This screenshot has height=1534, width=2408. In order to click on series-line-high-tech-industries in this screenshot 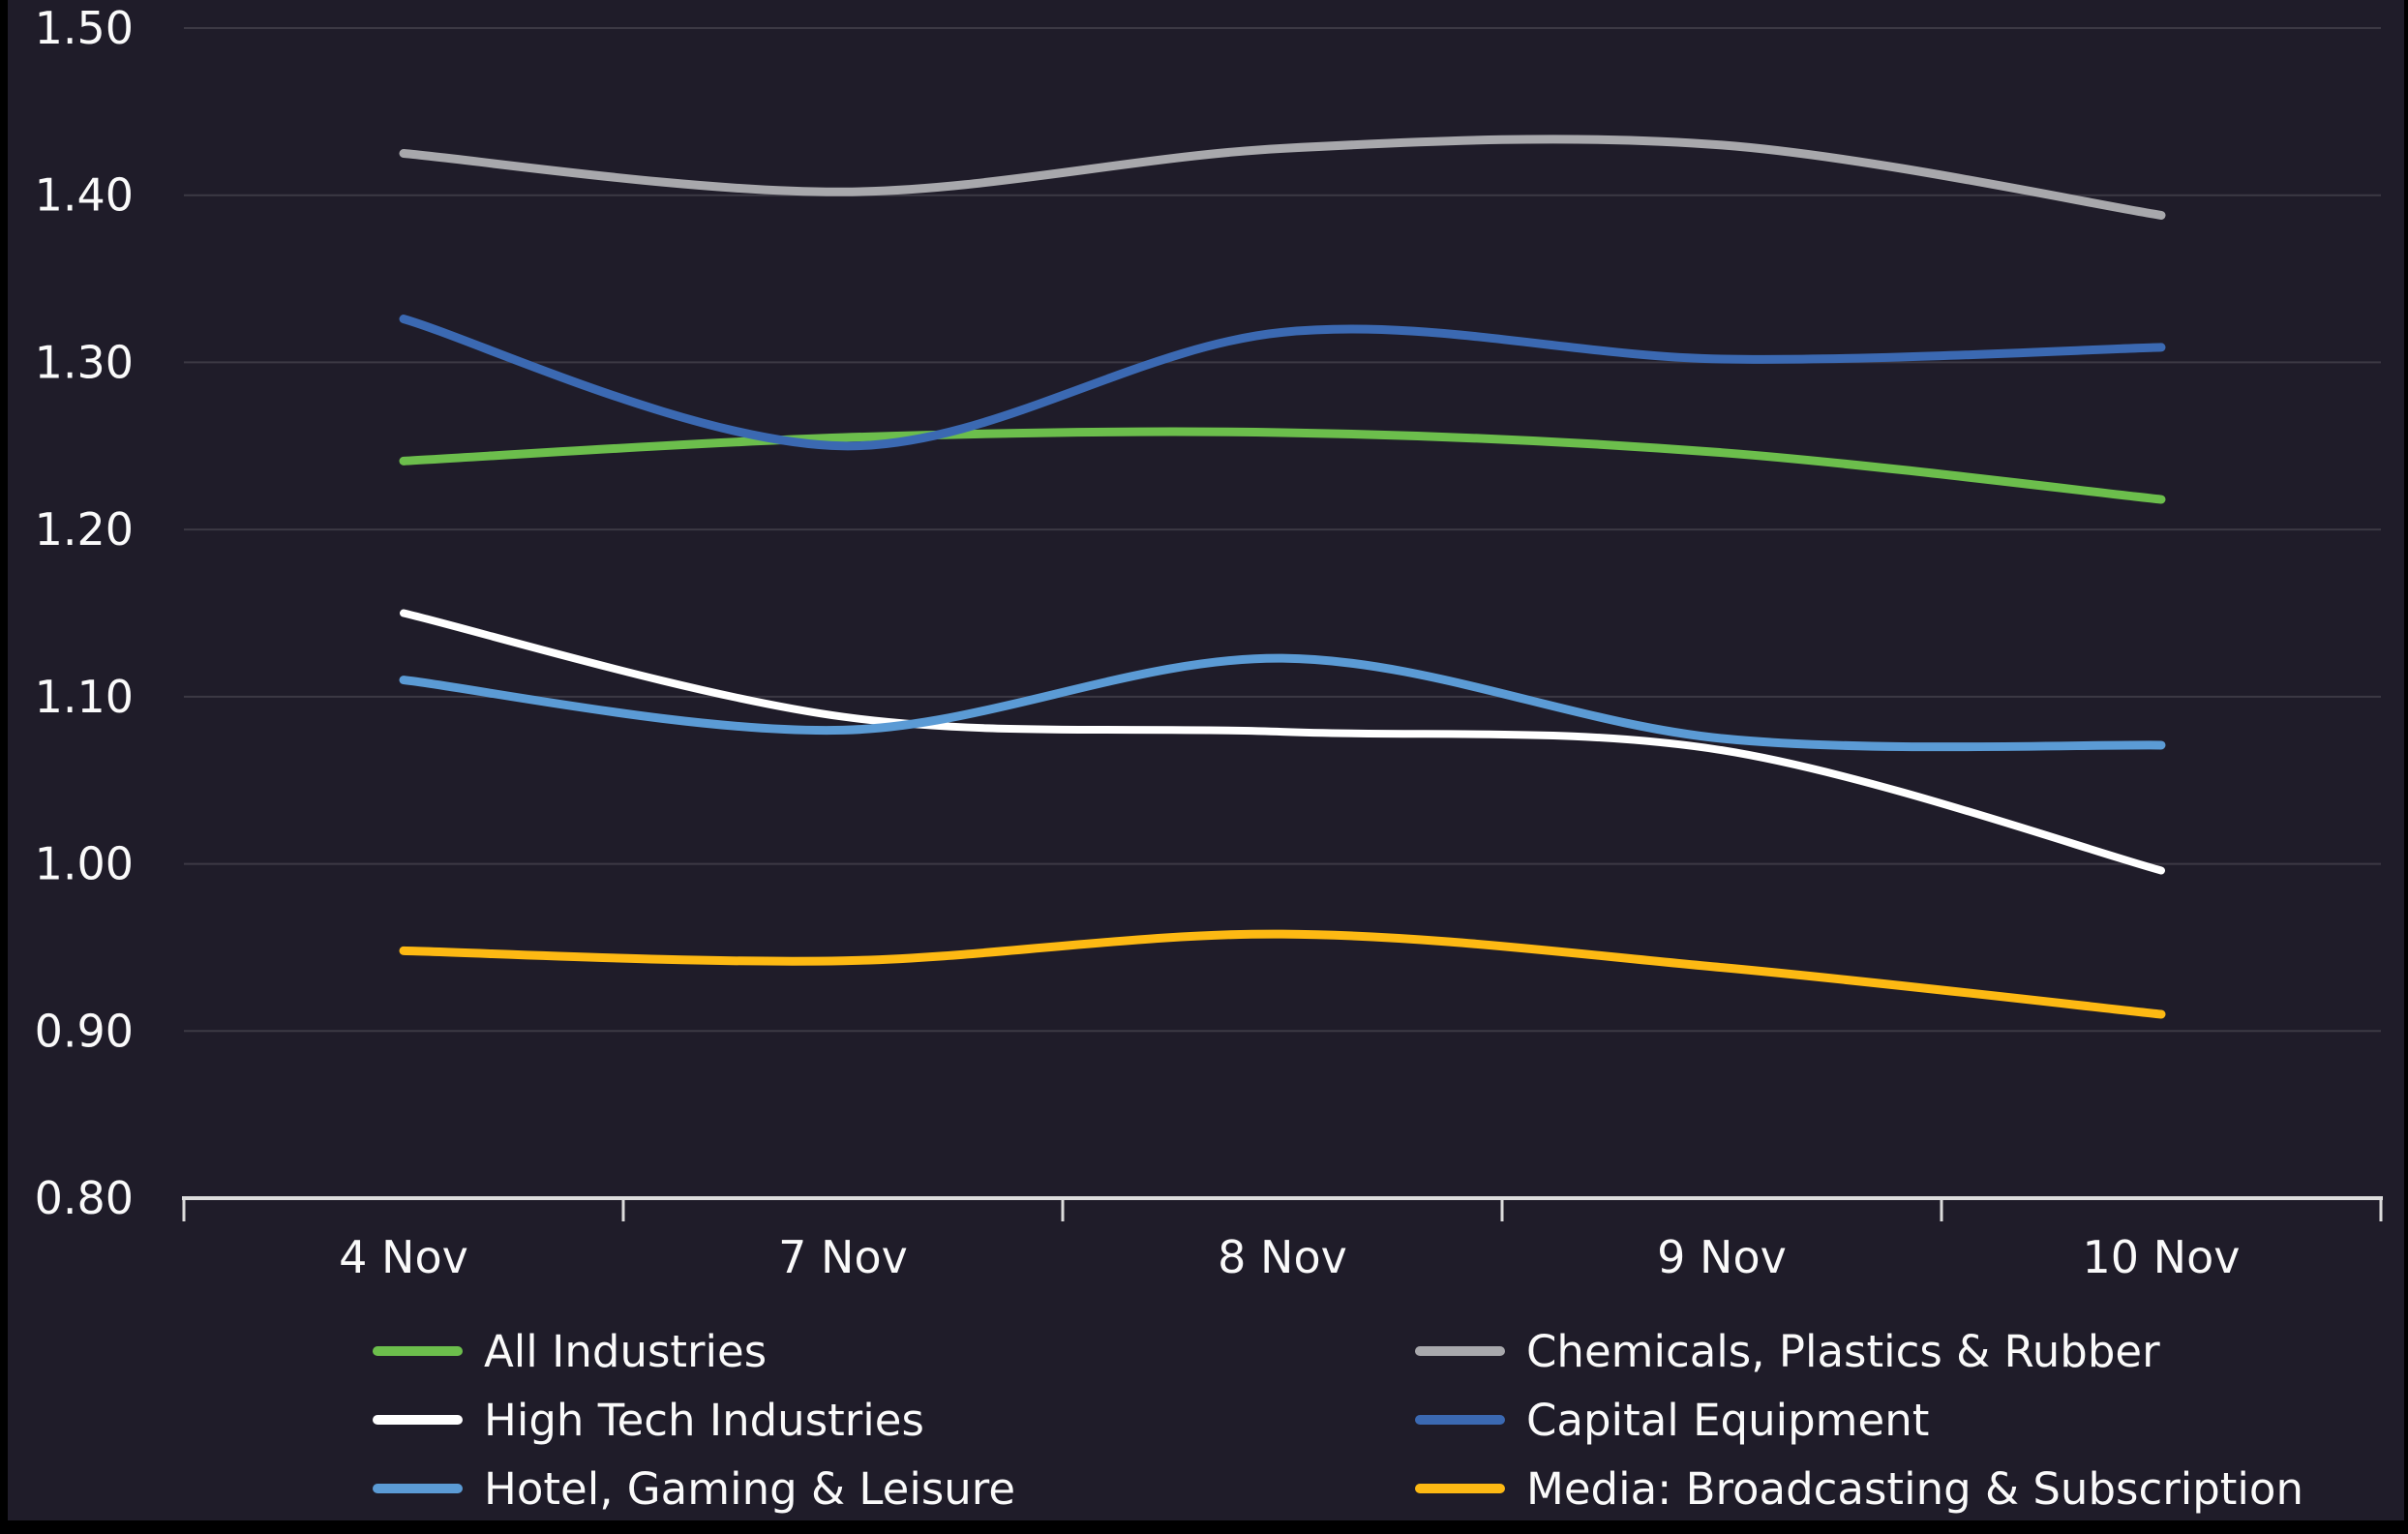, I will do `click(1282, 742)`.